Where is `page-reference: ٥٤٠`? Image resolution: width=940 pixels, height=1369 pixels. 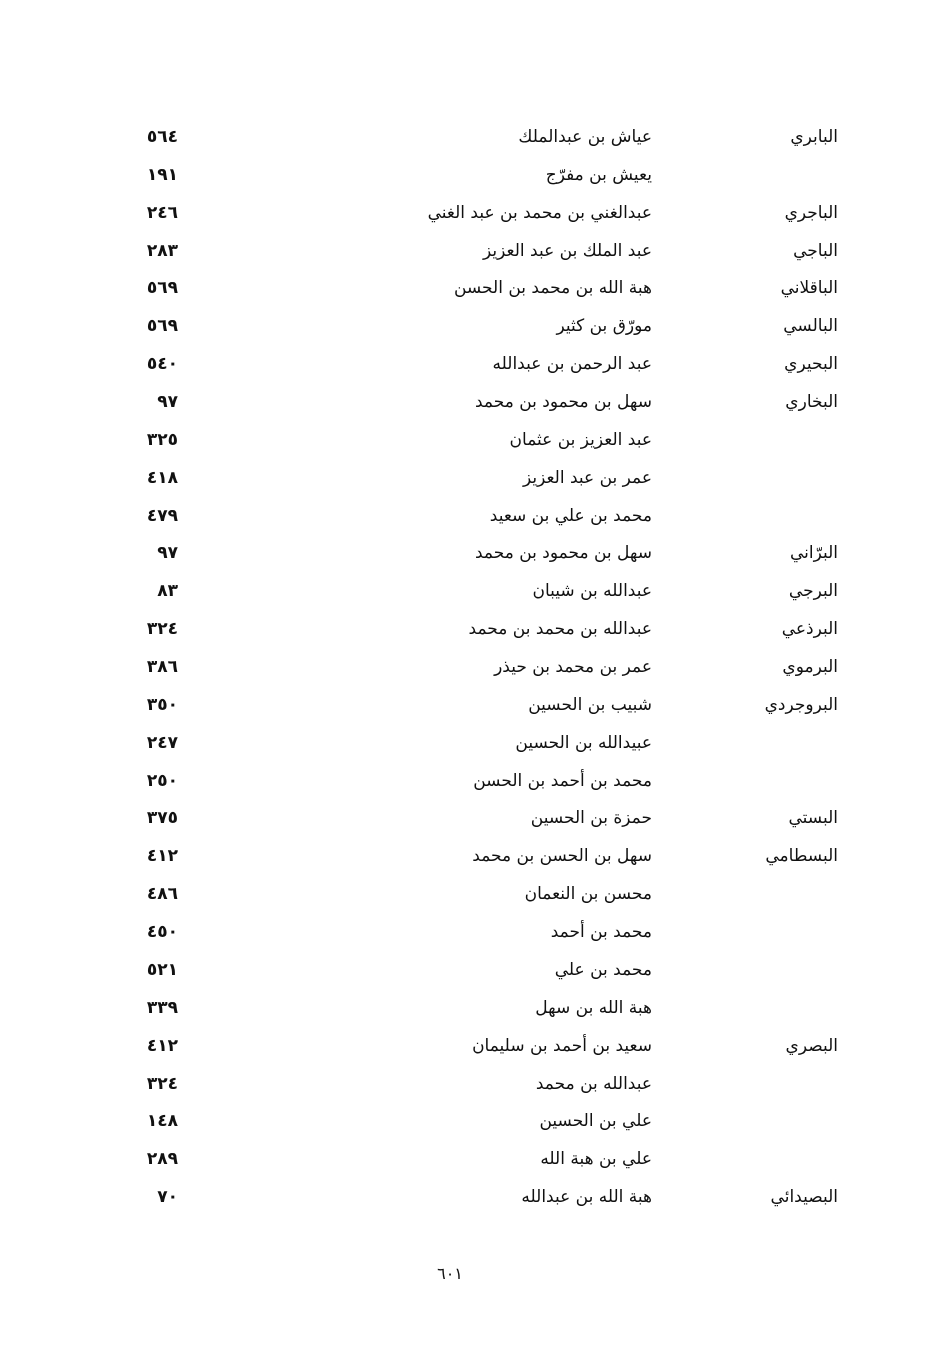
page-reference: ٥٤٠ is located at coordinates (162, 364).